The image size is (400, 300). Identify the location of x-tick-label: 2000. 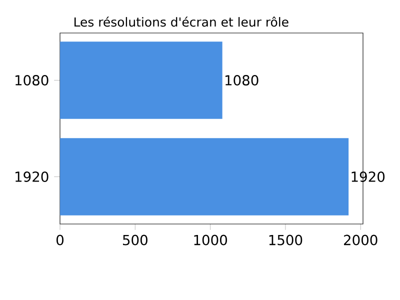
(361, 240).